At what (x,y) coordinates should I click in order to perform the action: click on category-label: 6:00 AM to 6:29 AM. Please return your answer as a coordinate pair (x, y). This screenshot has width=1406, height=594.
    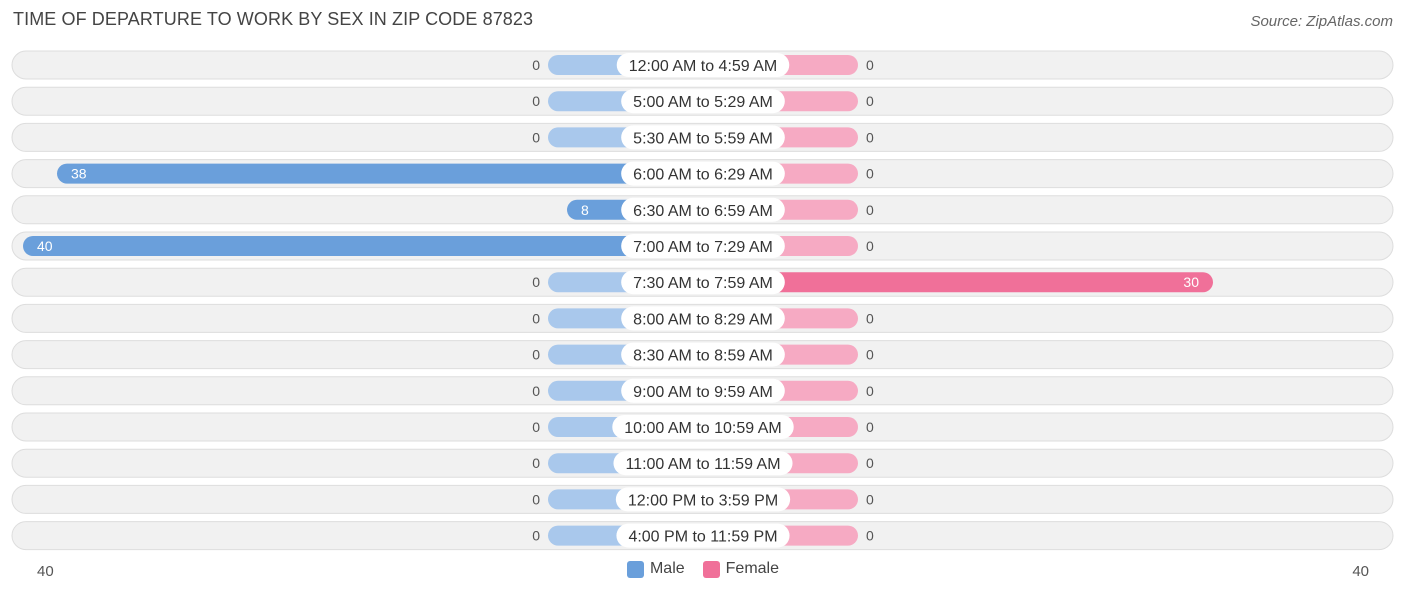
    Looking at the image, I should click on (703, 175).